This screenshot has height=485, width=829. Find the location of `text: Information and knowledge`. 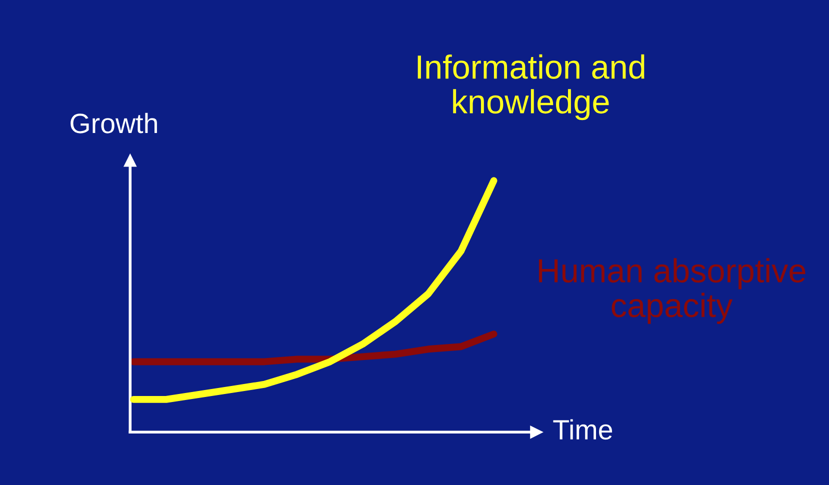

text: Information and knowledge is located at coordinates (531, 87).